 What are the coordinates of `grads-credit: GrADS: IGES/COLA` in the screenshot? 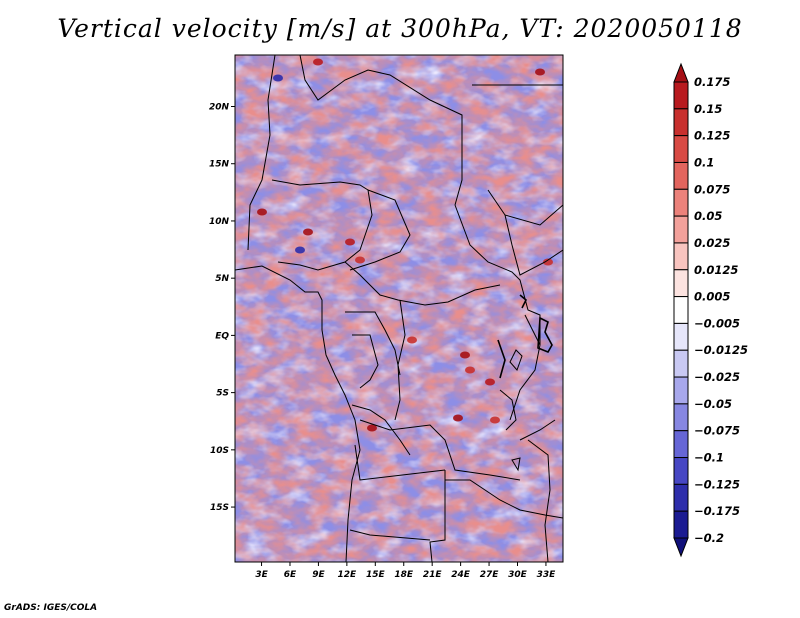 It's located at (51, 608).